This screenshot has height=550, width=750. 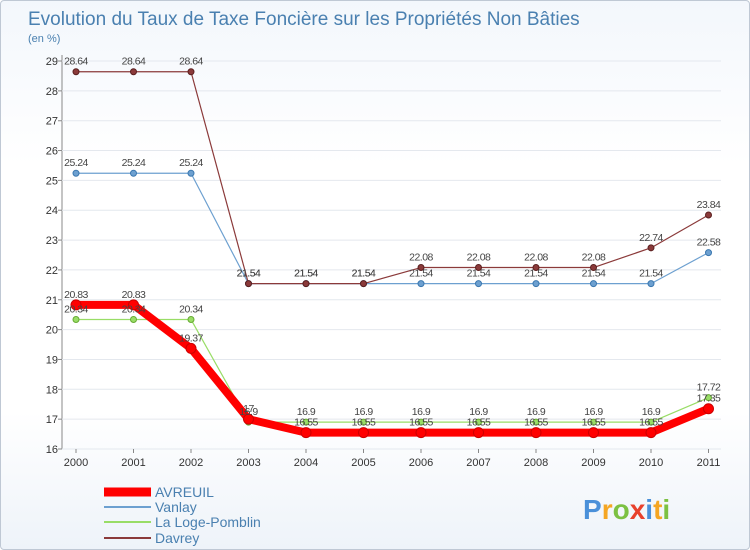 I want to click on data-label: 23.84, so click(x=709, y=205).